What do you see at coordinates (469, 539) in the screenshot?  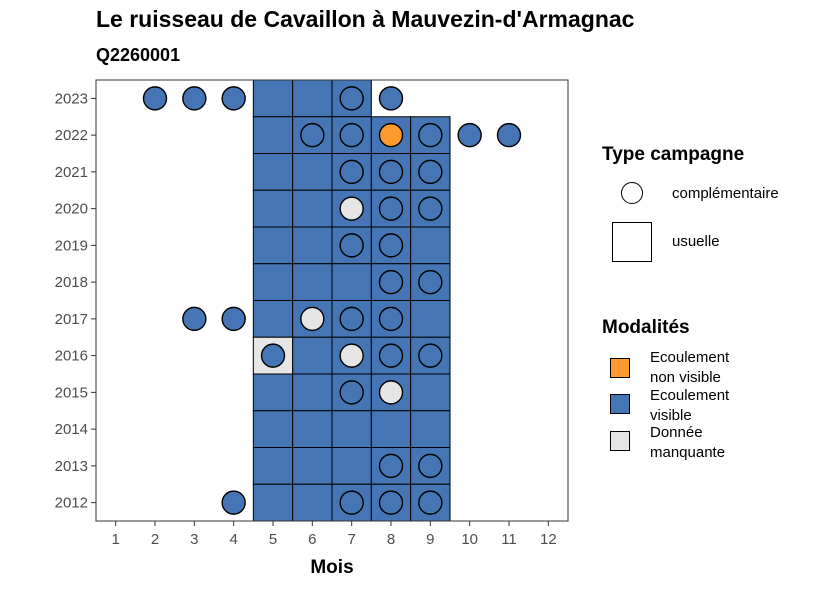 I see `x-tick-label: 10` at bounding box center [469, 539].